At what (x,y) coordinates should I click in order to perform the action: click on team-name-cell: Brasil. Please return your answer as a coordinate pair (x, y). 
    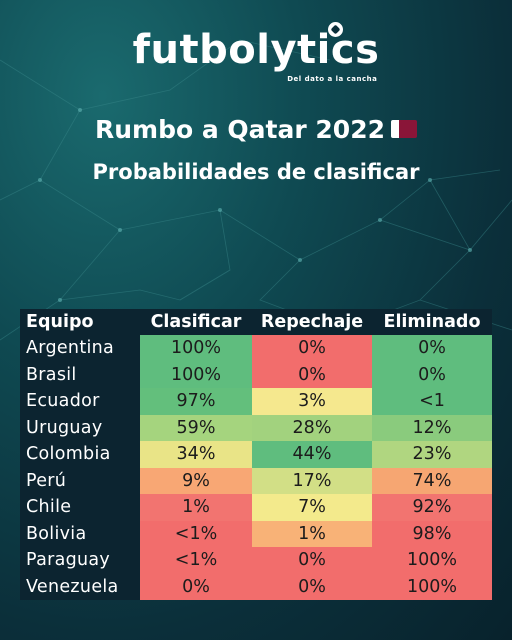
    Looking at the image, I should click on (80, 374).